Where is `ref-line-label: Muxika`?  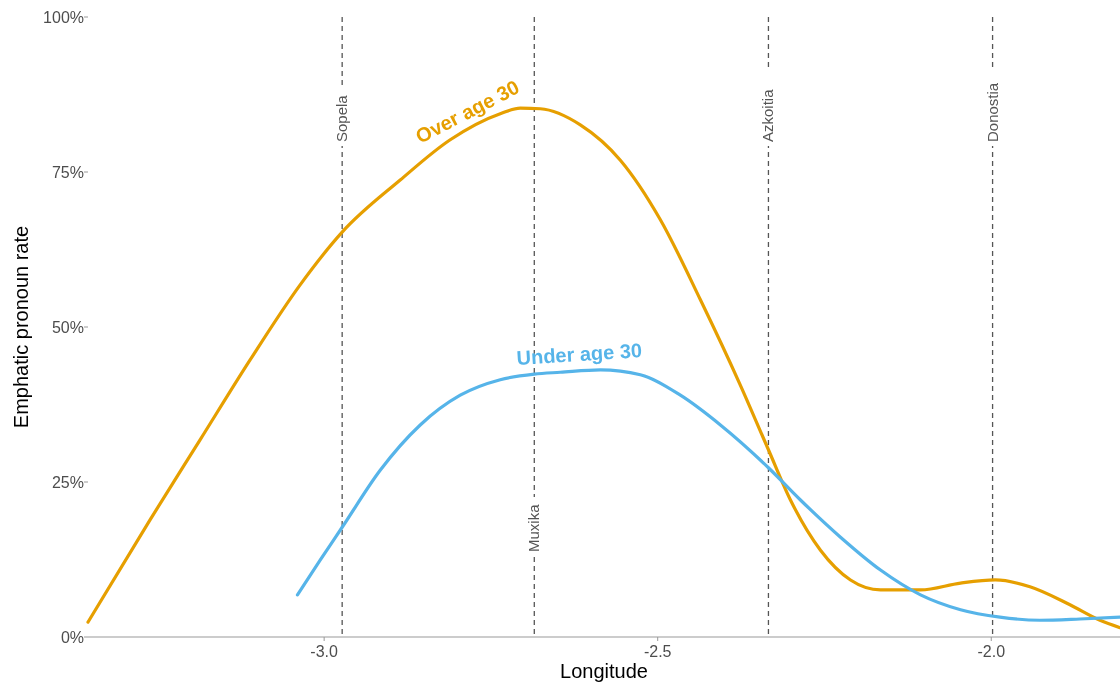
ref-line-label: Muxika is located at coordinates (534, 527).